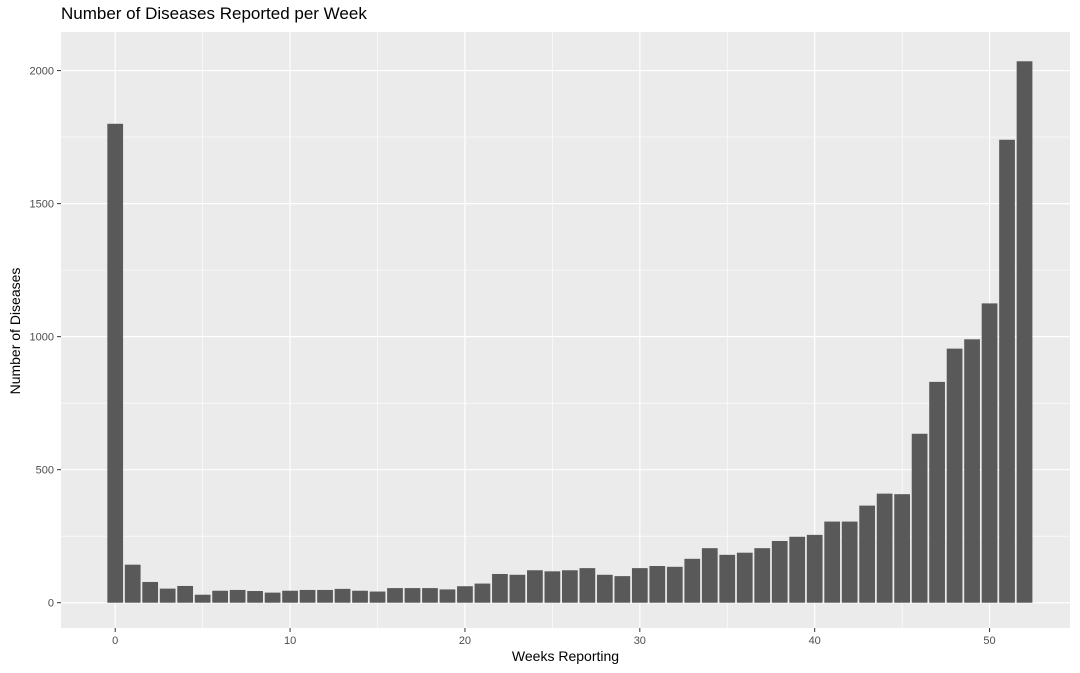  What do you see at coordinates (214, 13) in the screenshot?
I see `chart-title: Number of Diseases Reported per Week` at bounding box center [214, 13].